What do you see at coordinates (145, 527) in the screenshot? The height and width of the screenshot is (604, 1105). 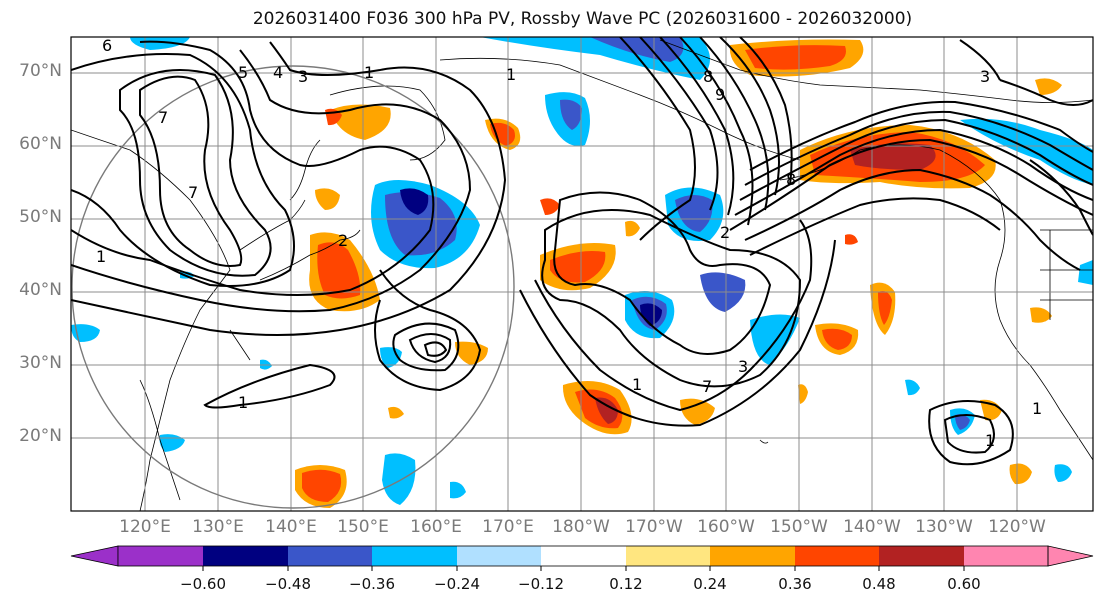 I see `lon-label: 120°E` at bounding box center [145, 527].